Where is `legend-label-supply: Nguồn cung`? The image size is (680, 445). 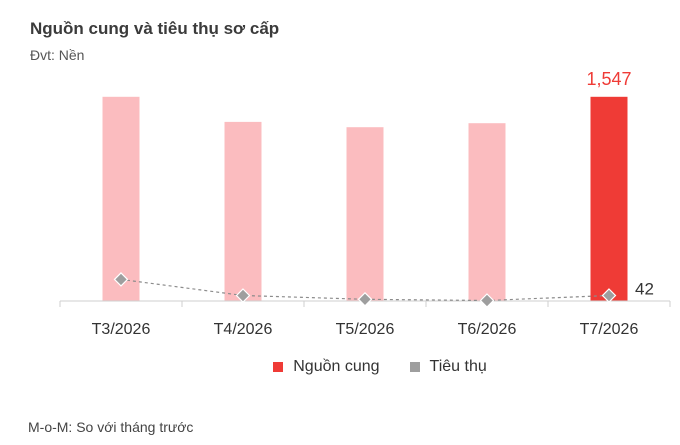
legend-label-supply: Nguồn cung is located at coordinates (336, 366).